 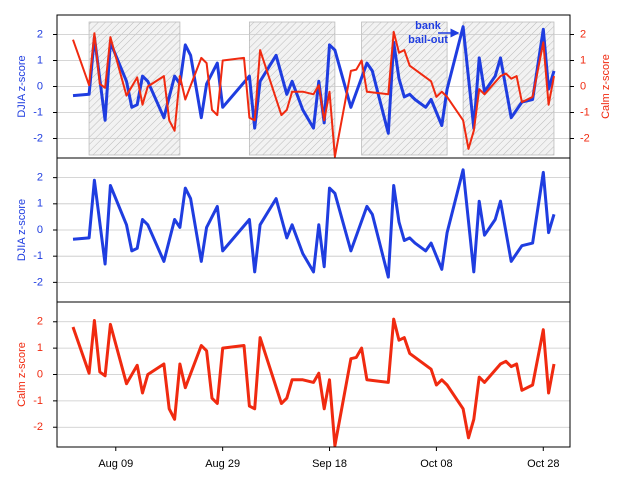 I want to click on shaded-region, so click(x=292, y=88).